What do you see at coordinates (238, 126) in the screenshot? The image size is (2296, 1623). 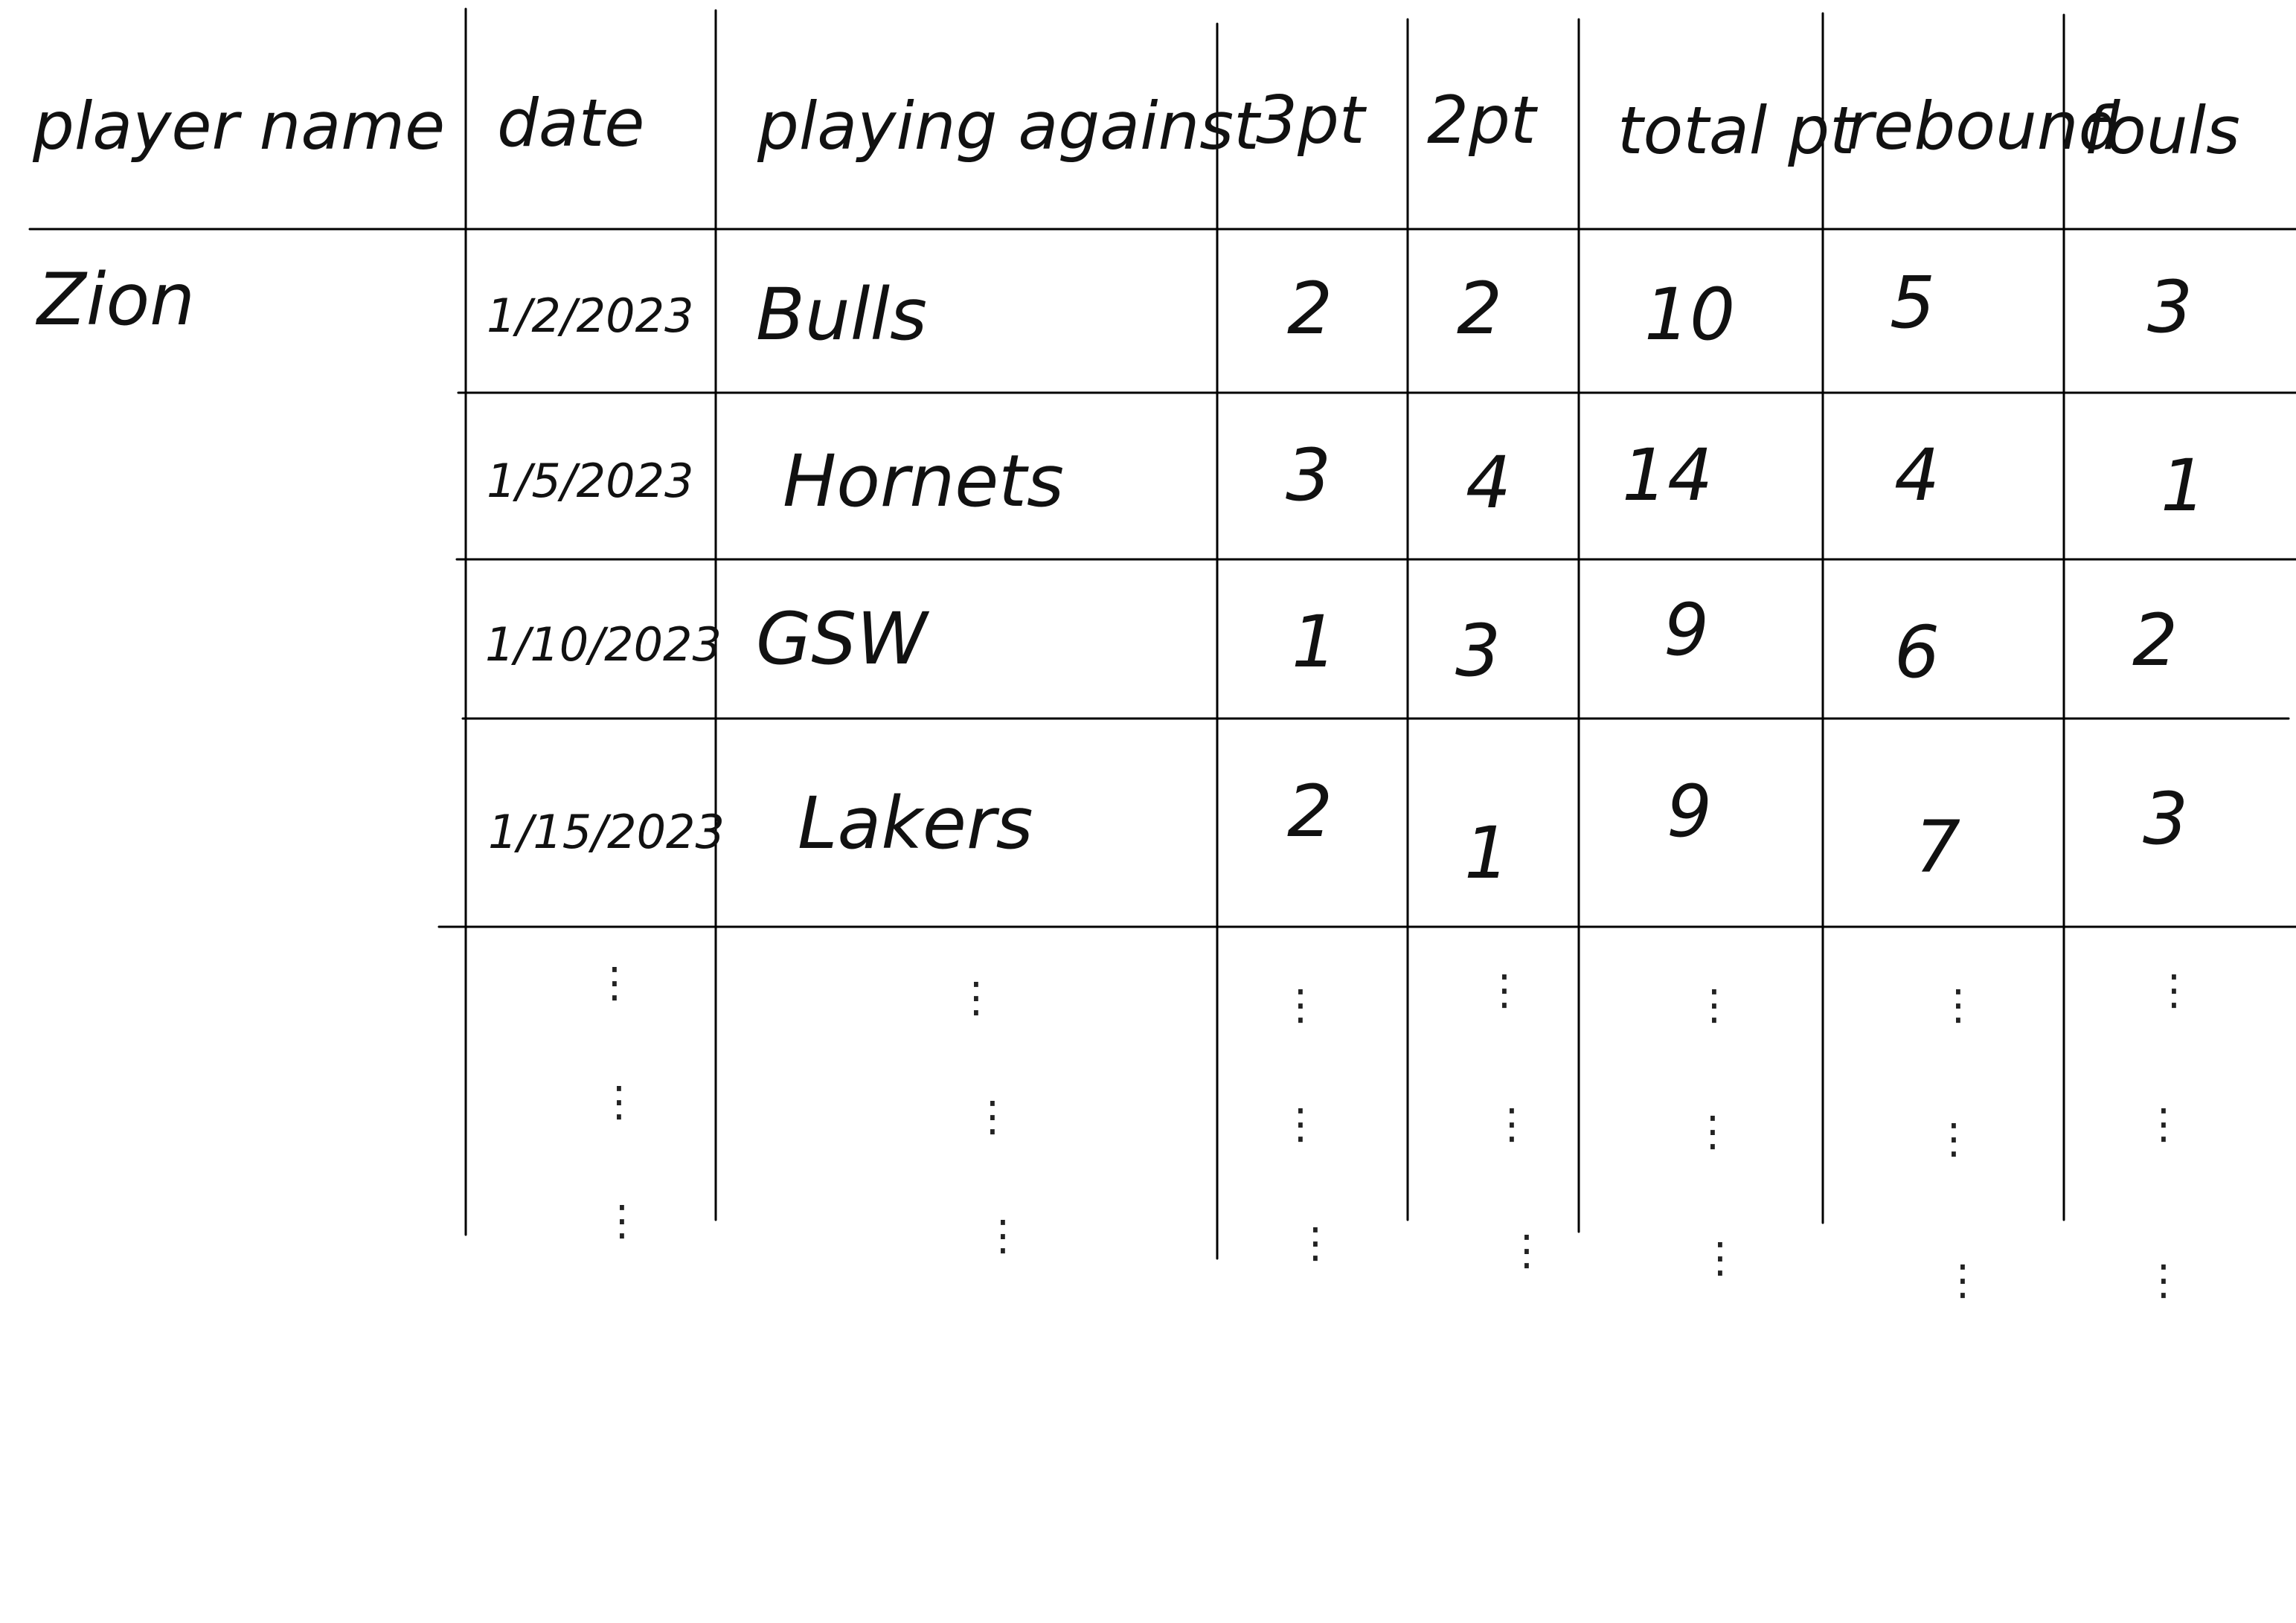 I see `header-player-name: player name` at bounding box center [238, 126].